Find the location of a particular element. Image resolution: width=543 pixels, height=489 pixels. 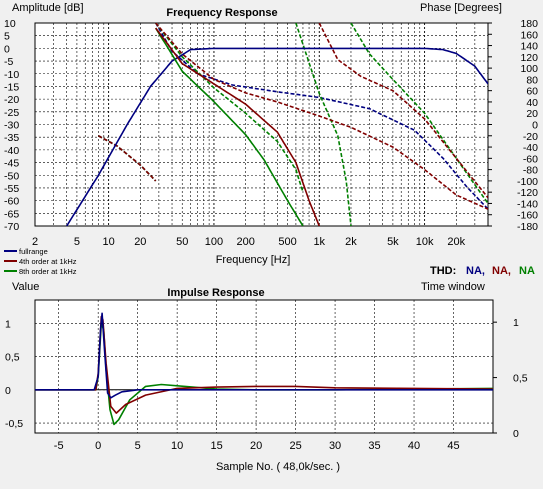

thd-value-1: NA, is located at coordinates (475, 271).